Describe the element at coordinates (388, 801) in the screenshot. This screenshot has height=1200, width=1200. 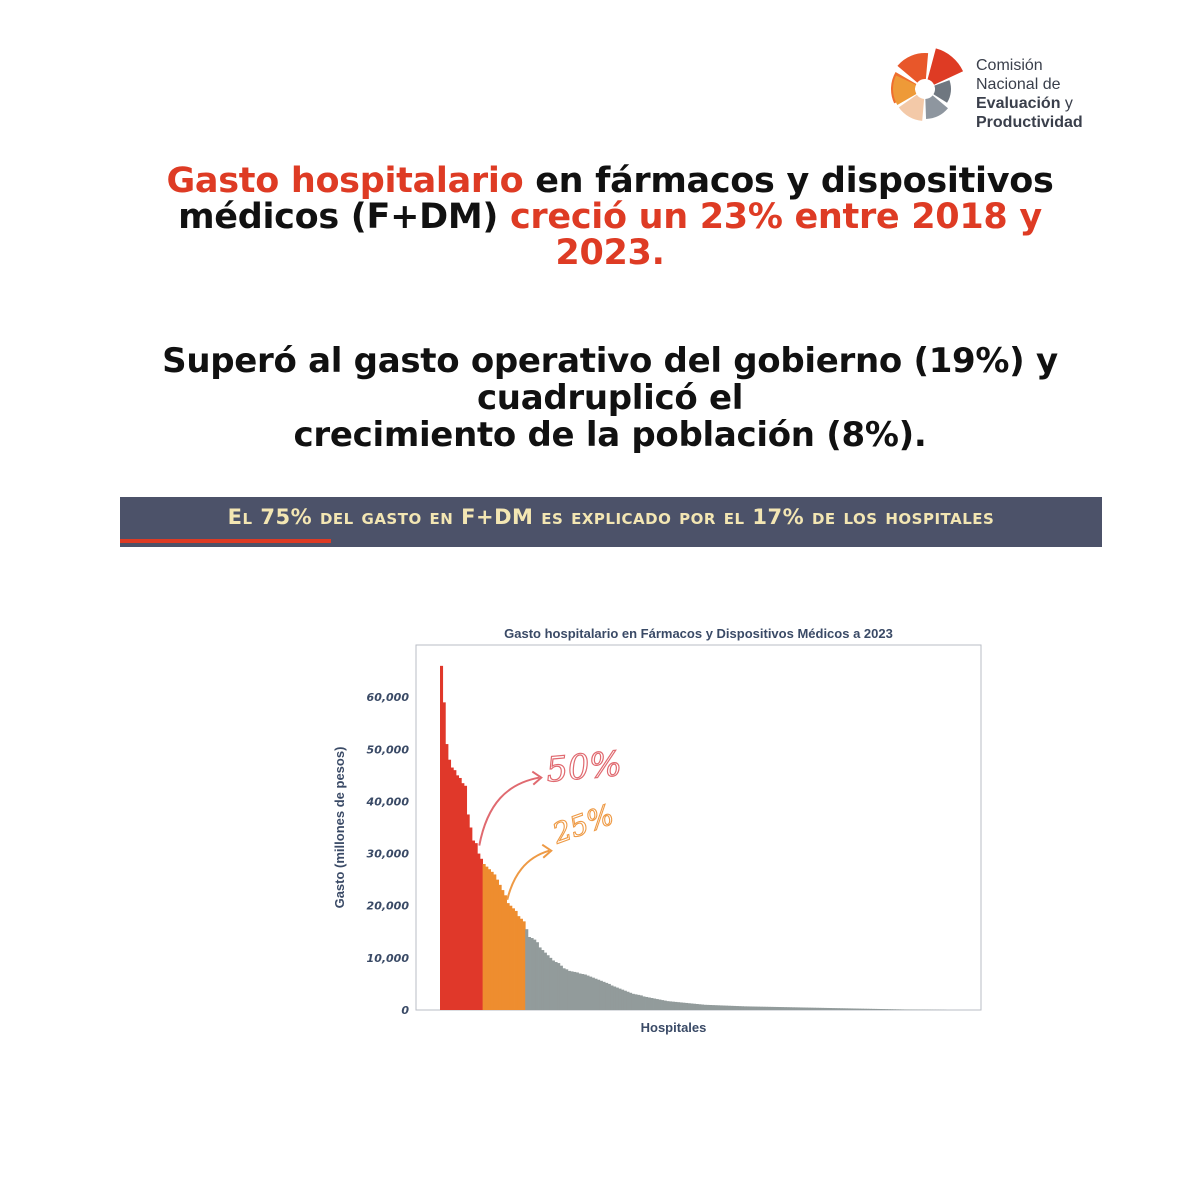
I see `y-tick-label: 40,000` at that location.